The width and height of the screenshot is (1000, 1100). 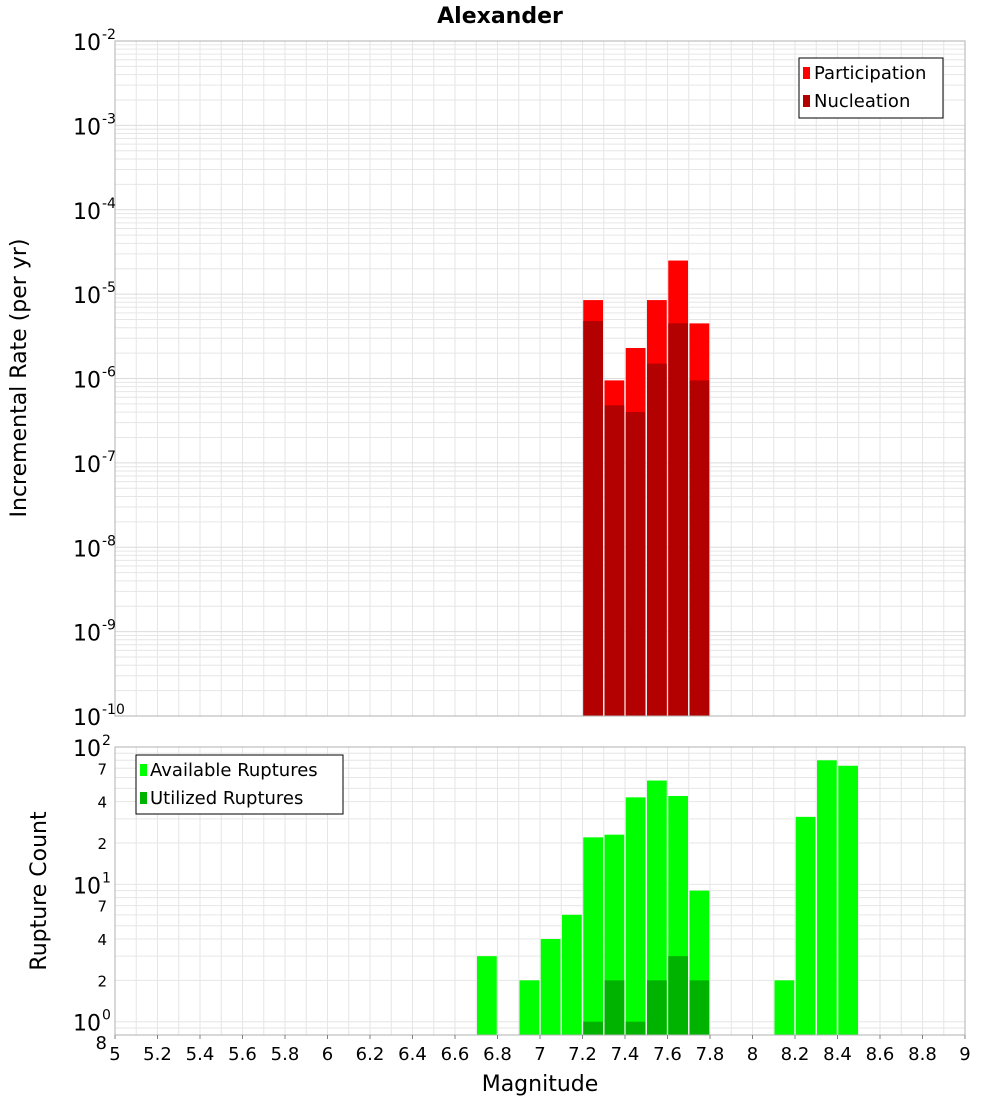 What do you see at coordinates (806, 73) in the screenshot?
I see `participation-legend-swatch` at bounding box center [806, 73].